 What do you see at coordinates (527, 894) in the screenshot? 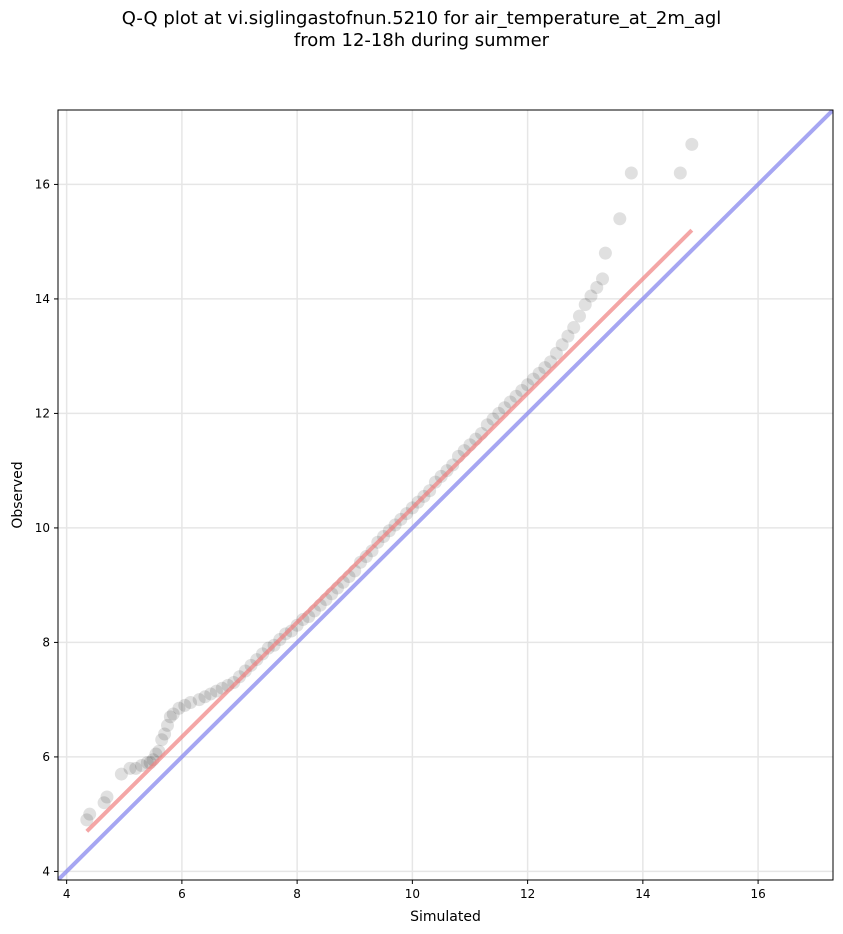
I see `x-tick-label: 12` at bounding box center [527, 894].